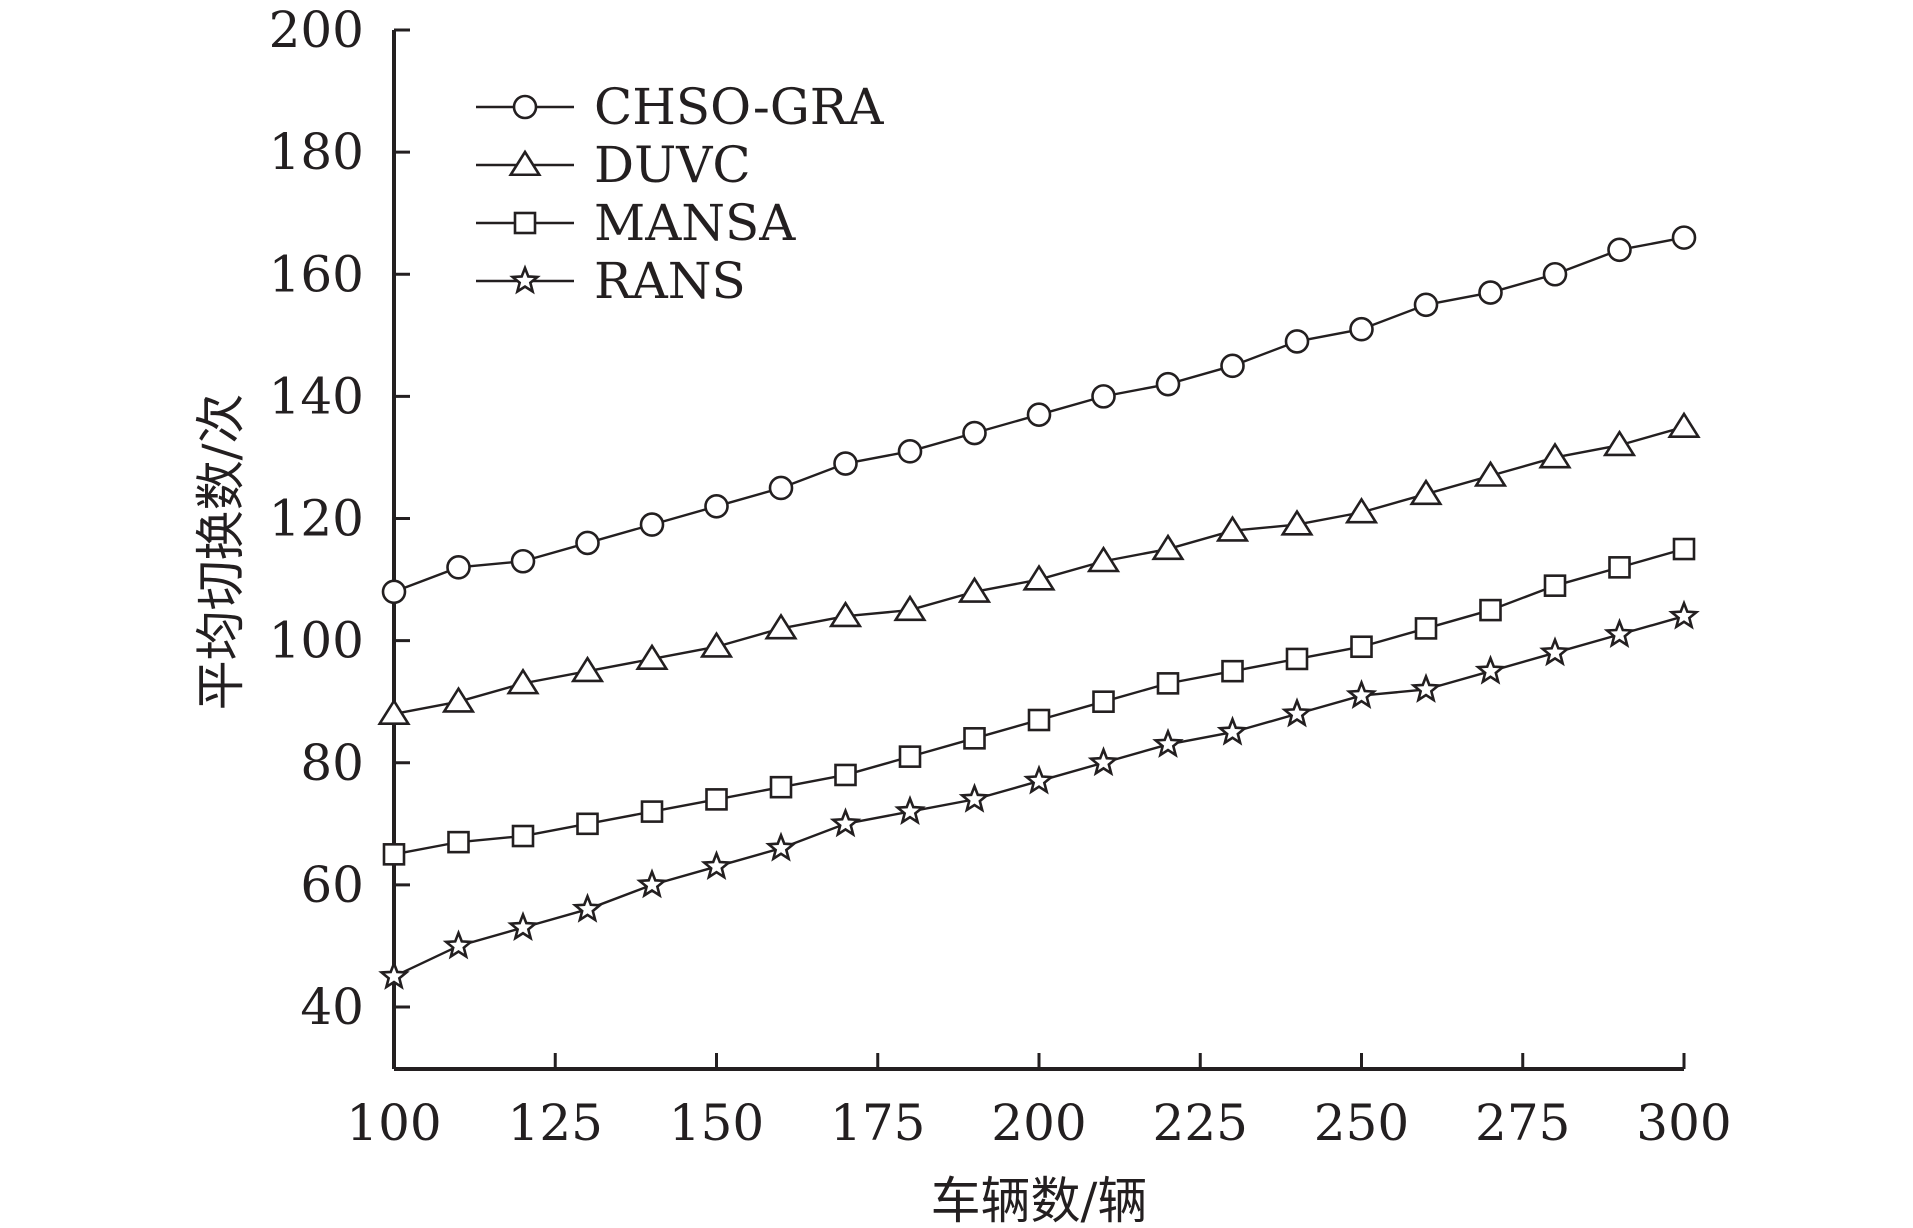 The height and width of the screenshot is (1228, 1913). What do you see at coordinates (877, 1123) in the screenshot?
I see `x-tick-label: 175` at bounding box center [877, 1123].